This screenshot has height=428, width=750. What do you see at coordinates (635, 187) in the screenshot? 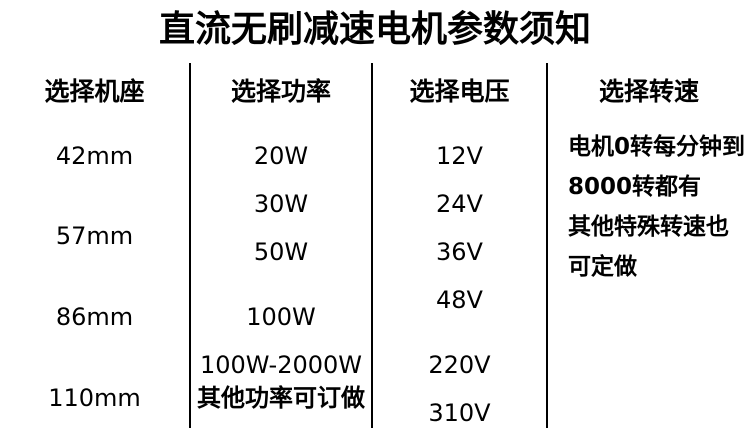
I see `cell-speed-2: 8000转都有` at bounding box center [635, 187].